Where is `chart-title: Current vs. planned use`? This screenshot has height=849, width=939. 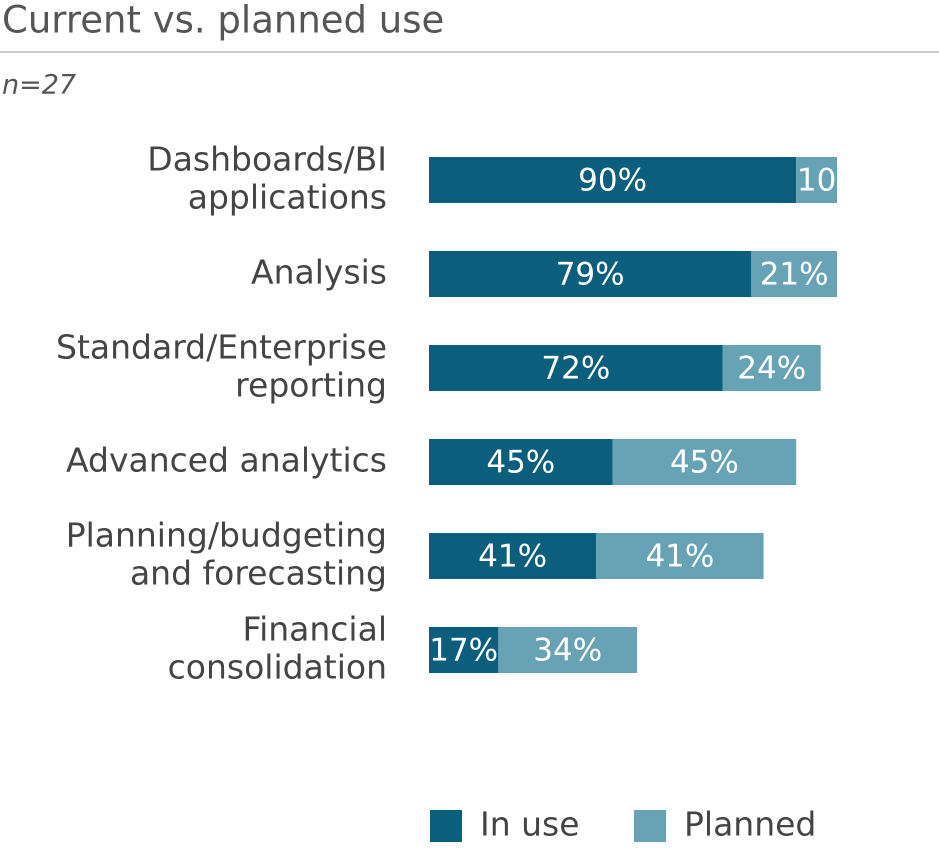
chart-title: Current vs. planned use is located at coordinates (223, 21).